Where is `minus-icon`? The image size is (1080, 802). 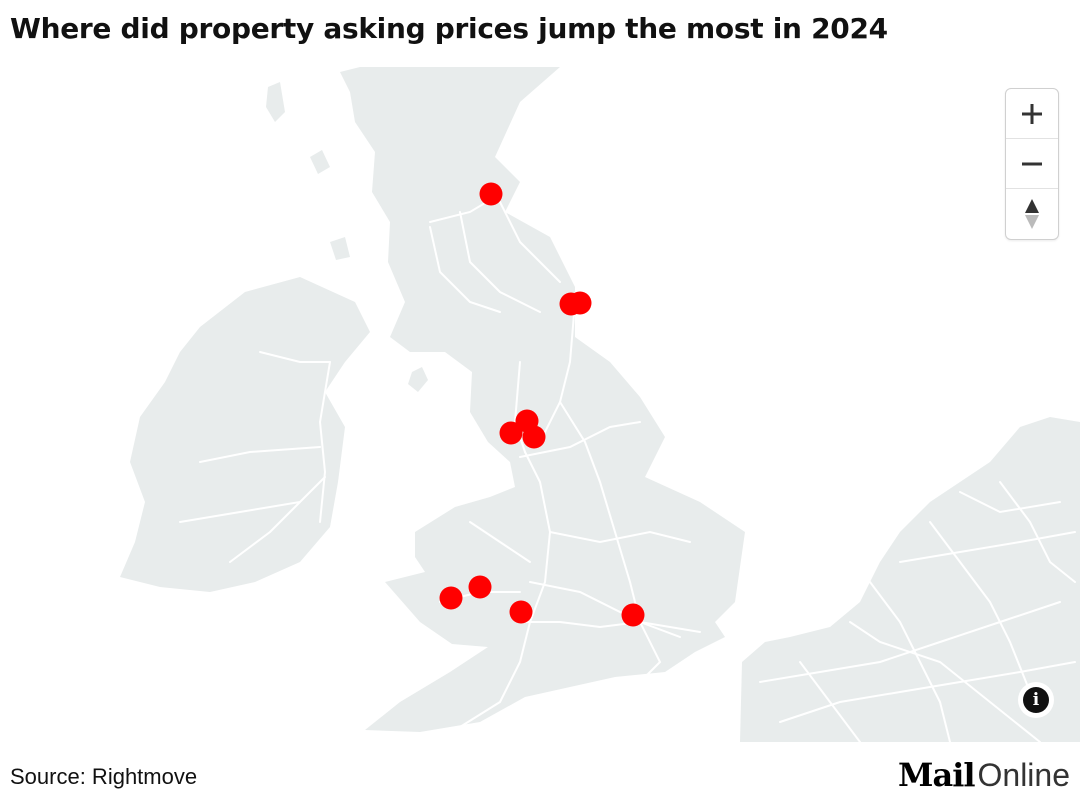
minus-icon is located at coordinates (1032, 163).